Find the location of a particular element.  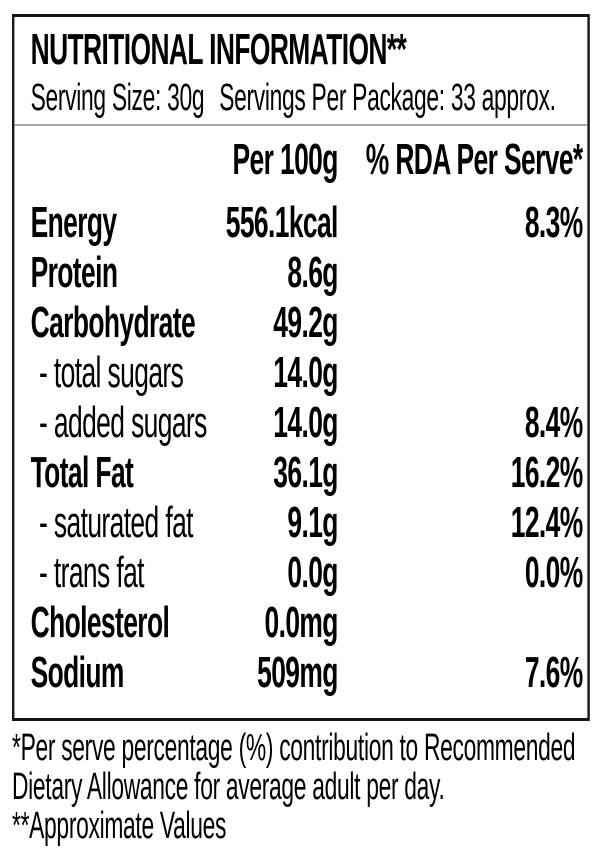

table-row-energy: Energy 556.1kcal 8.3% is located at coordinates (307, 223).